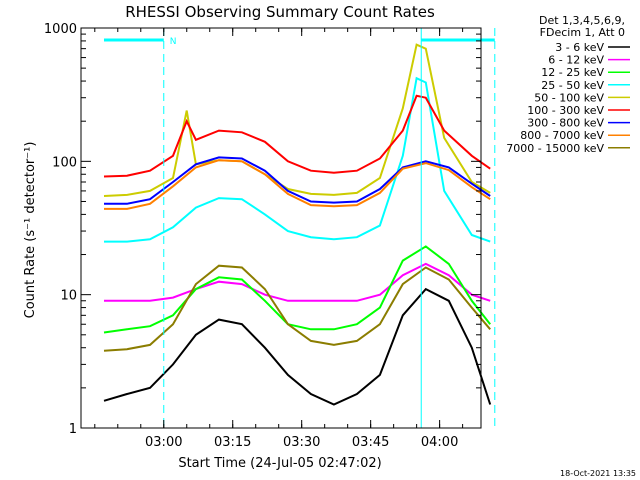 The image size is (640, 480). What do you see at coordinates (576, 60) in the screenshot?
I see `legend-entry-label: 6 - 12 keV` at bounding box center [576, 60].